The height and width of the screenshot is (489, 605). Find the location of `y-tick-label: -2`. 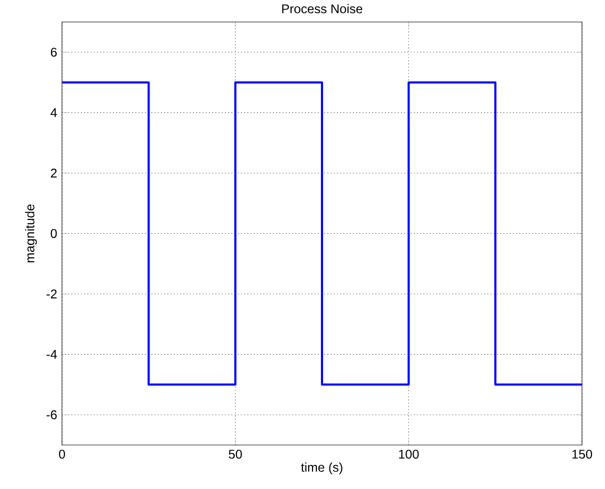

y-tick-label: -2 is located at coordinates (51, 294).